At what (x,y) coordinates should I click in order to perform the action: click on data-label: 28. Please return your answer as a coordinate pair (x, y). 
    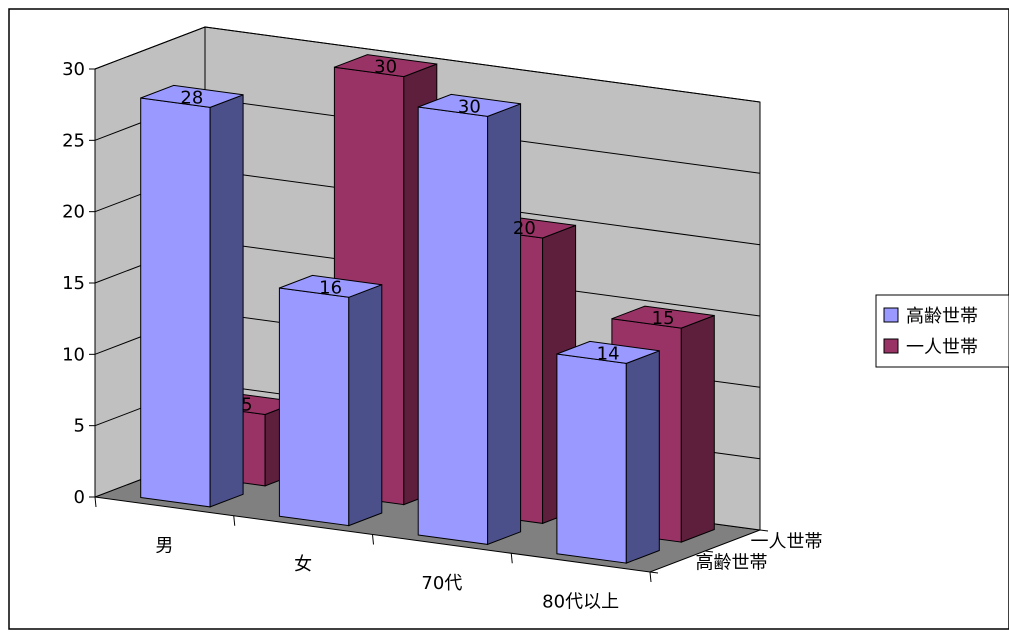
    Looking at the image, I should click on (191, 97).